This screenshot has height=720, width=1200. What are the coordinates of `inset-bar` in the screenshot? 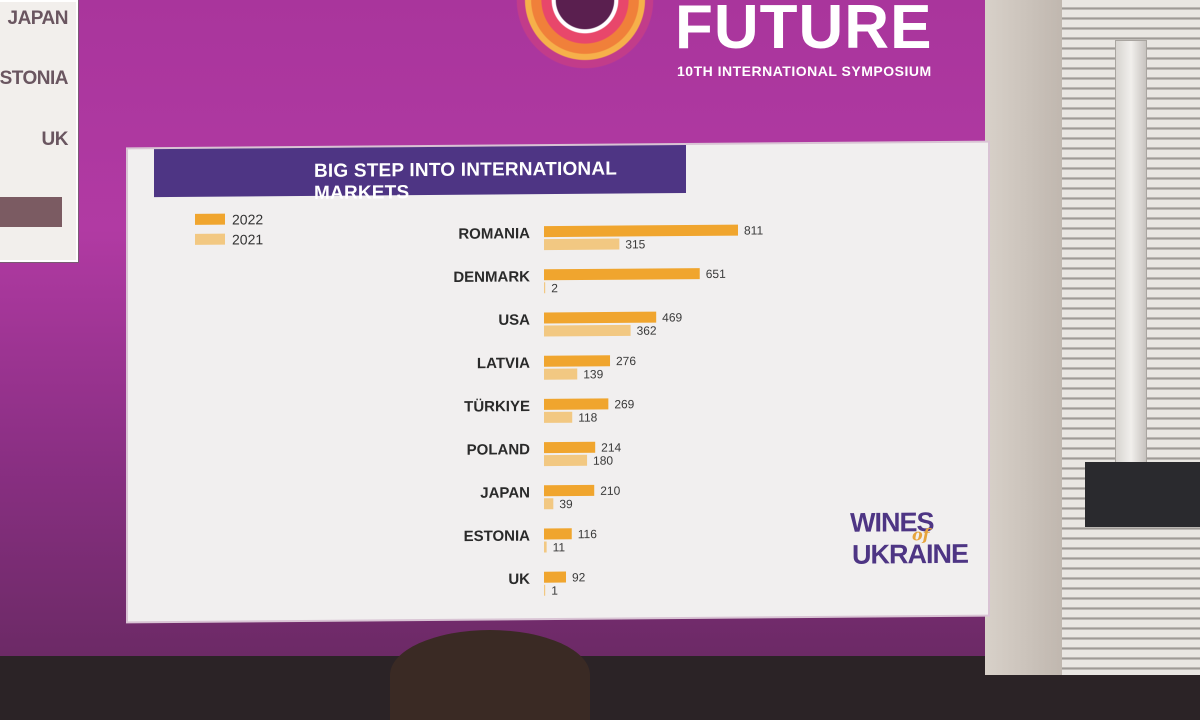 It's located at (31, 212).